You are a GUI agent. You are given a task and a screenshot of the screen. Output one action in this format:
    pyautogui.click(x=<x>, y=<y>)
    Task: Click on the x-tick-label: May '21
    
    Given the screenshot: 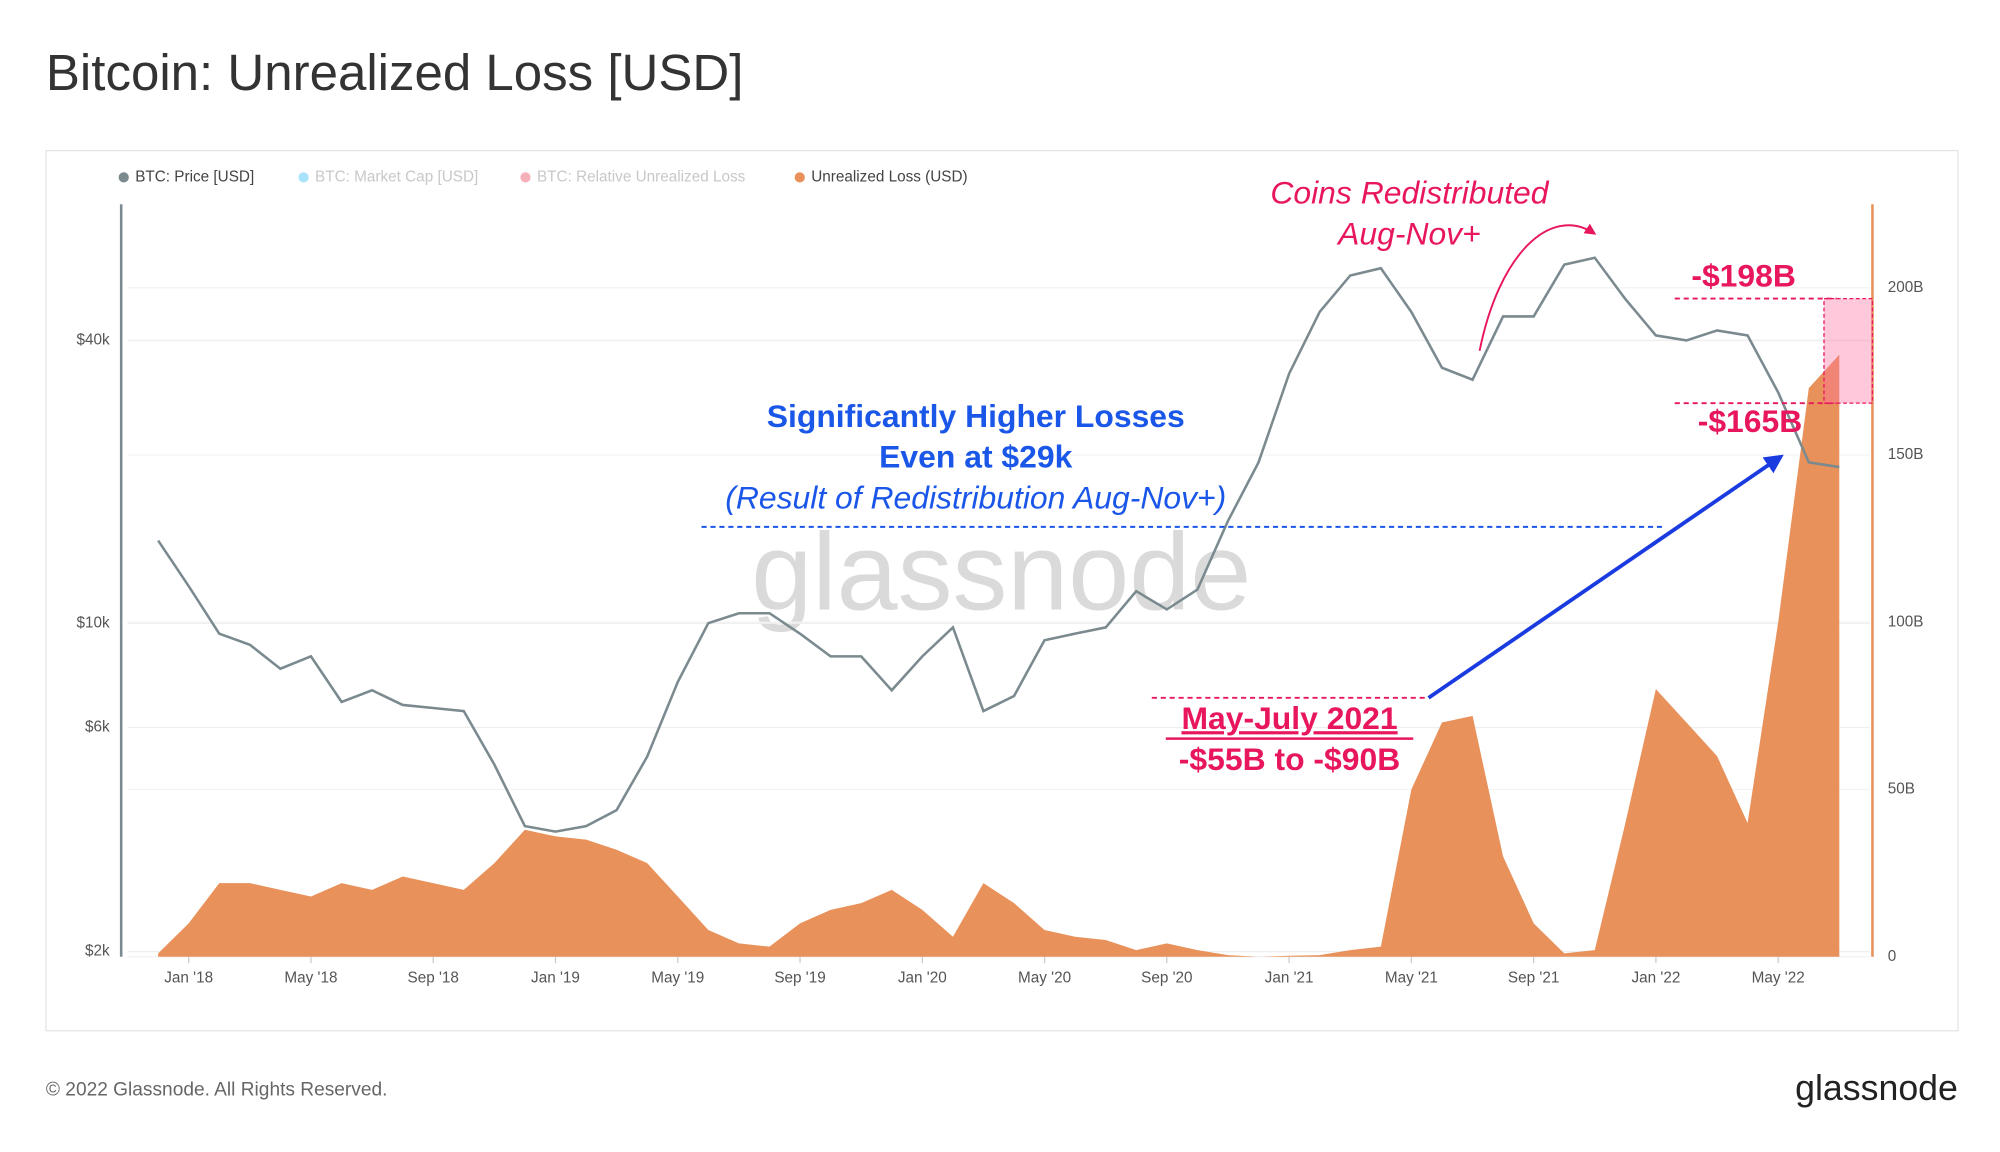 What is the action you would take?
    pyautogui.click(x=1411, y=977)
    